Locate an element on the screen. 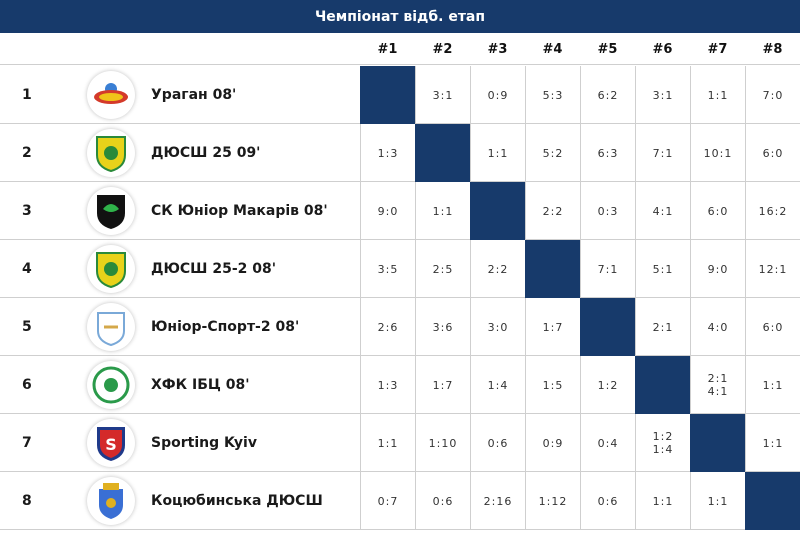 The image size is (800, 539). position-number: 8 is located at coordinates (27, 501).